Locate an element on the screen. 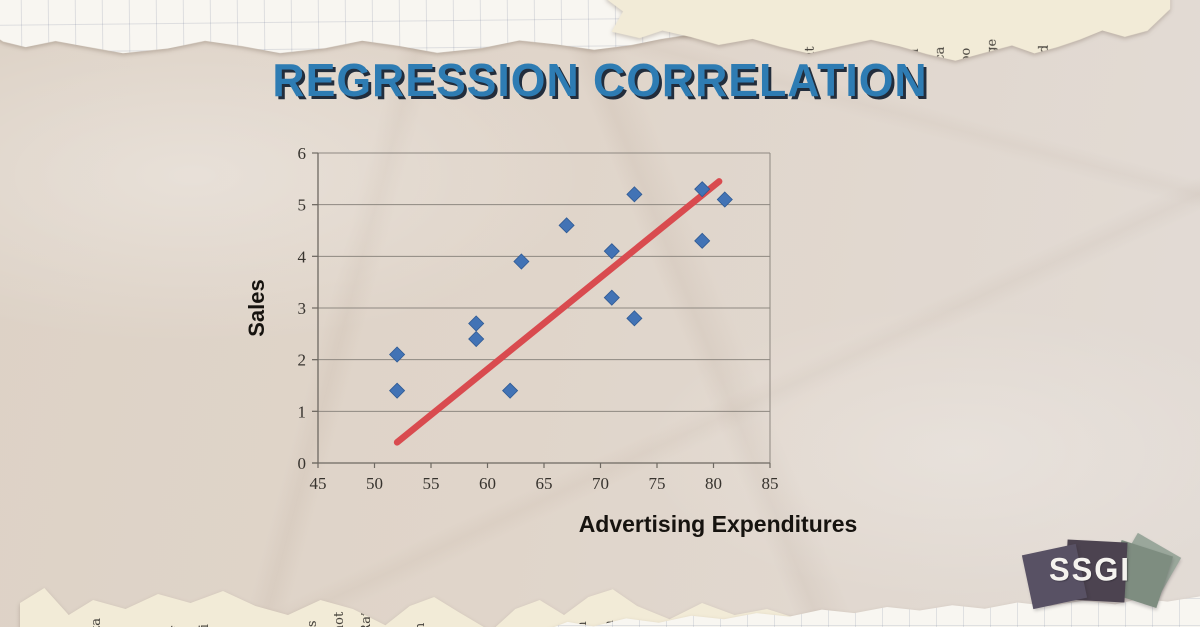 The width and height of the screenshot is (1200, 627). newsprint-fragment: a knot is located at coordinates (339, 611).